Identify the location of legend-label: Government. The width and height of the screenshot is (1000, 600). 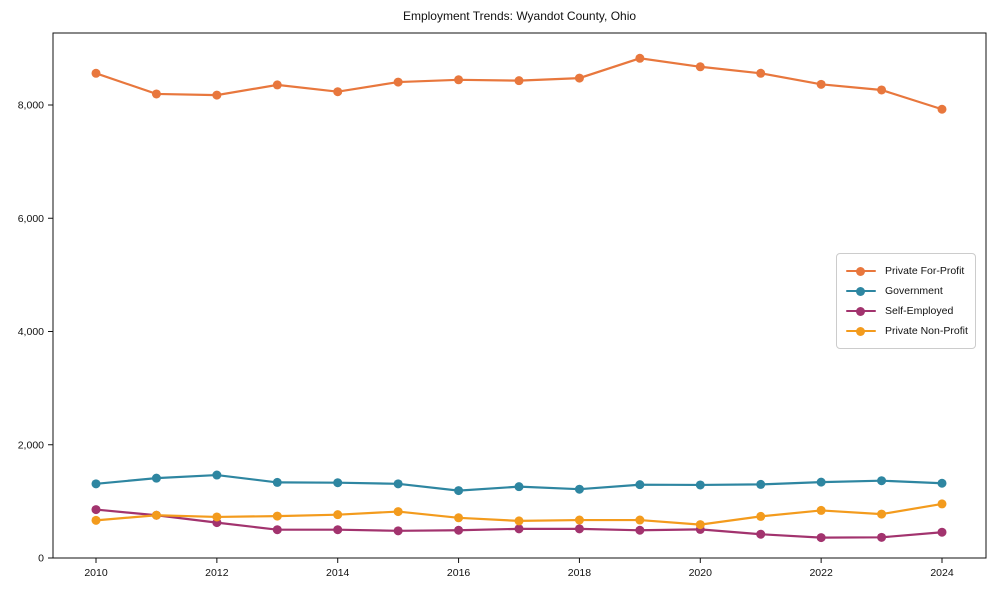
(914, 291).